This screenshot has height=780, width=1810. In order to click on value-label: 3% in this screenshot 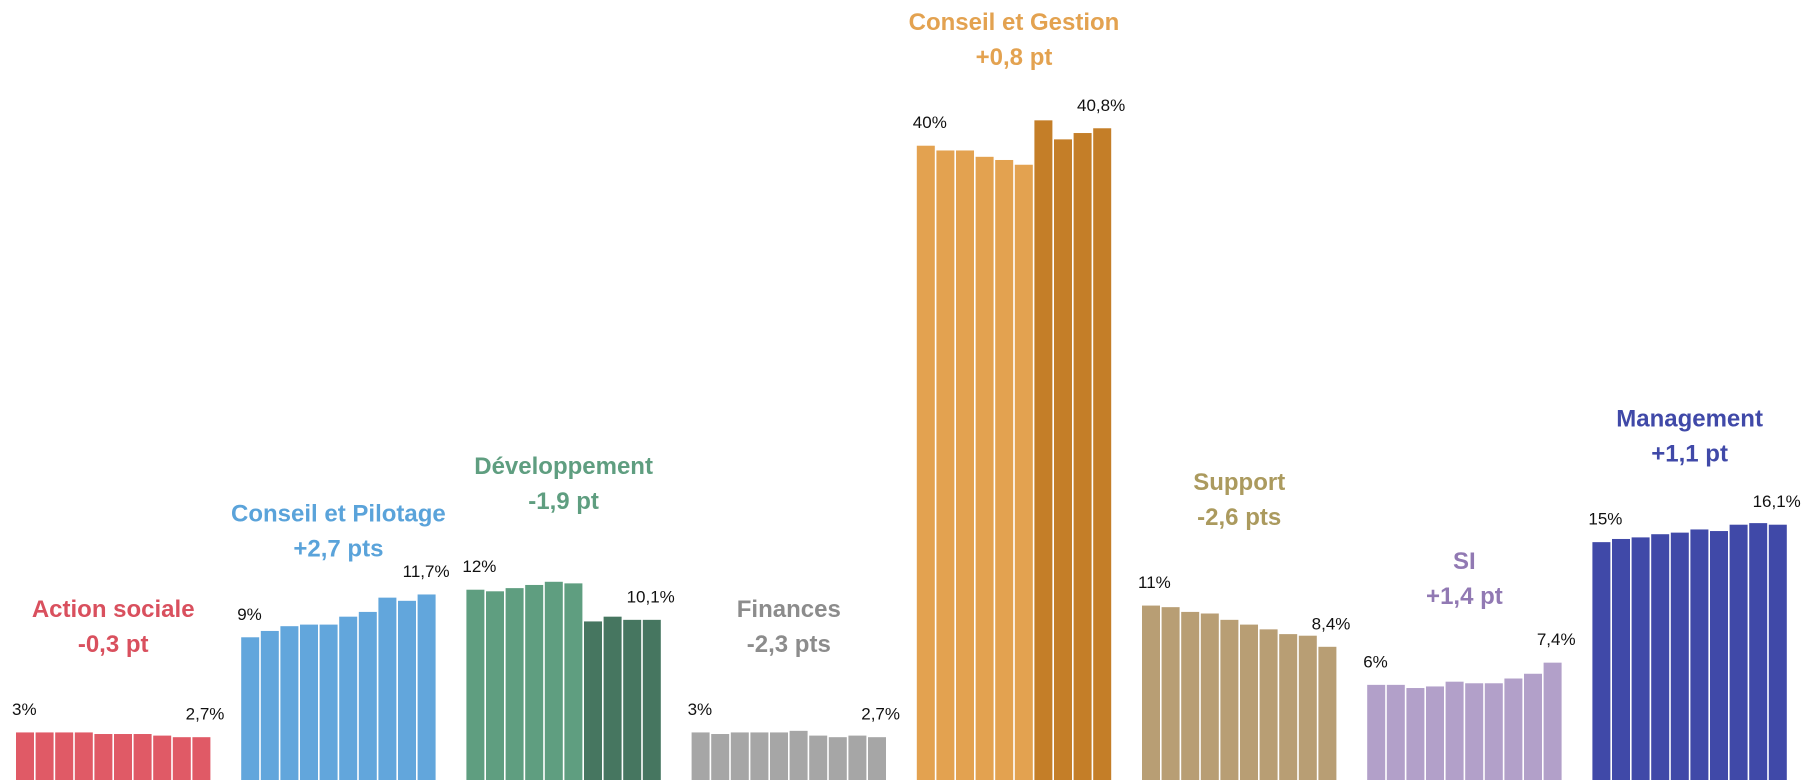, I will do `click(700, 709)`.